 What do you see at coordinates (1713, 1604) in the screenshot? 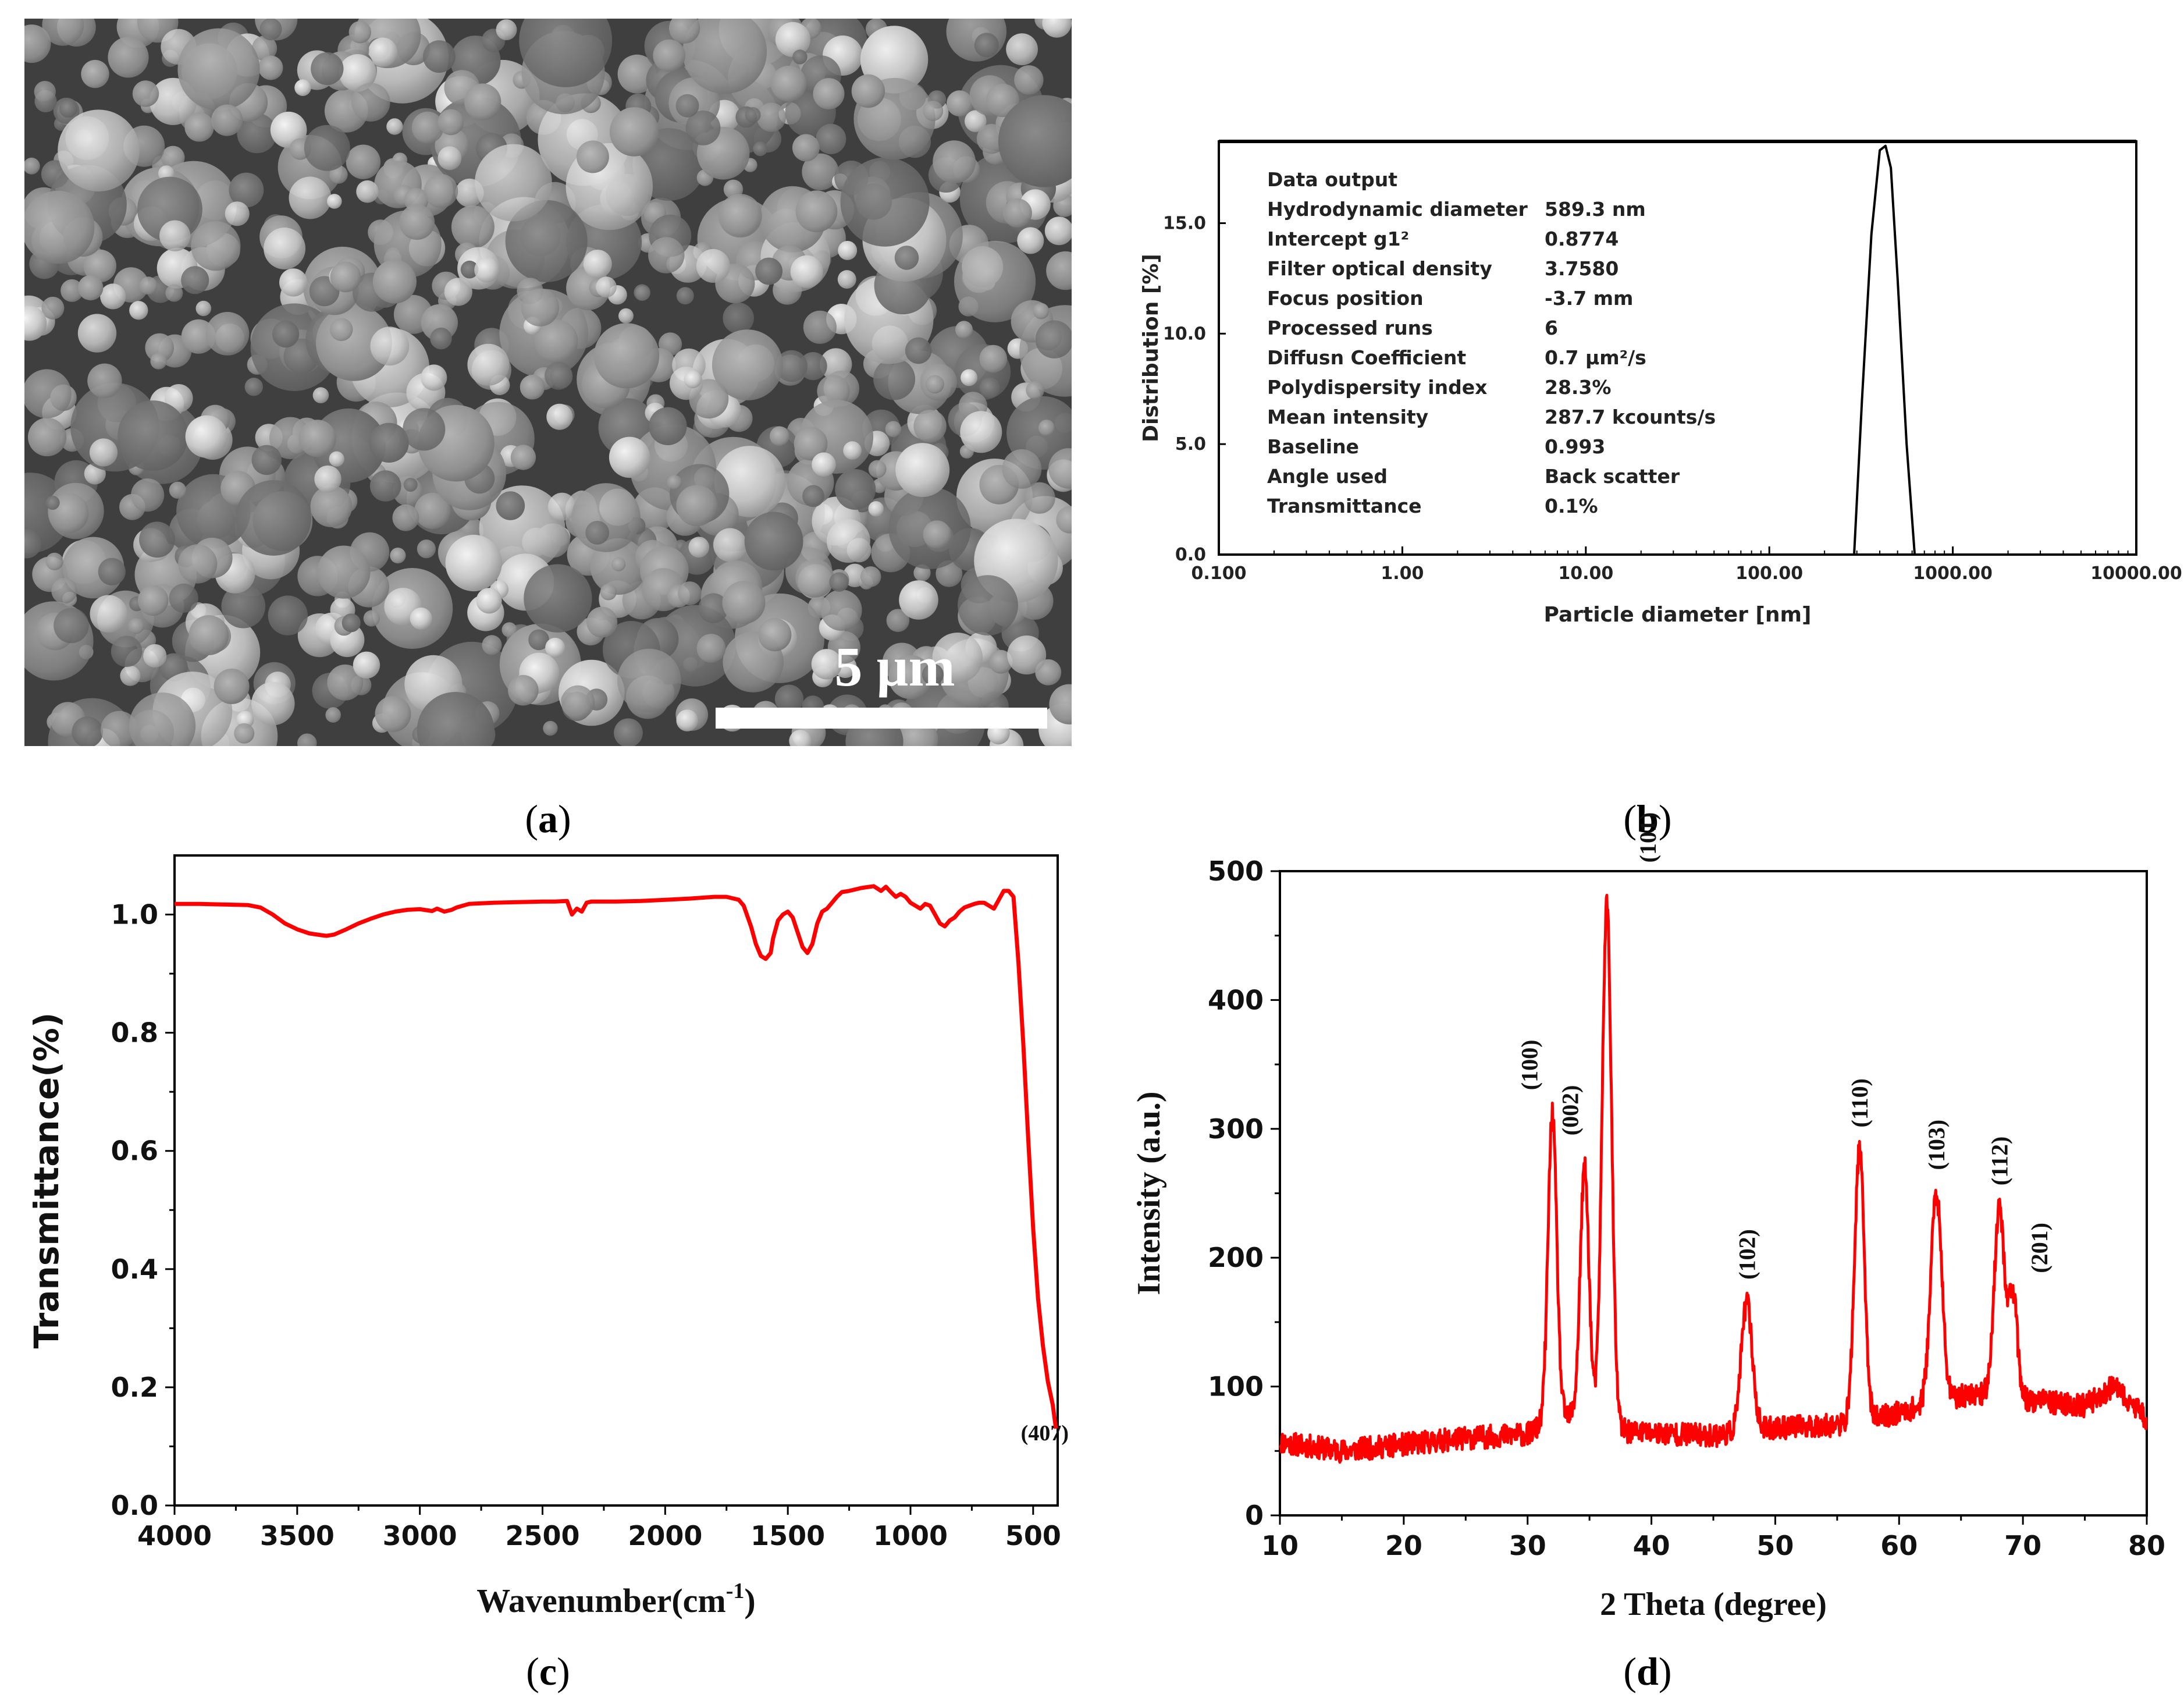
I see `xrd-x-axis-title: 2 Theta (degree)` at bounding box center [1713, 1604].